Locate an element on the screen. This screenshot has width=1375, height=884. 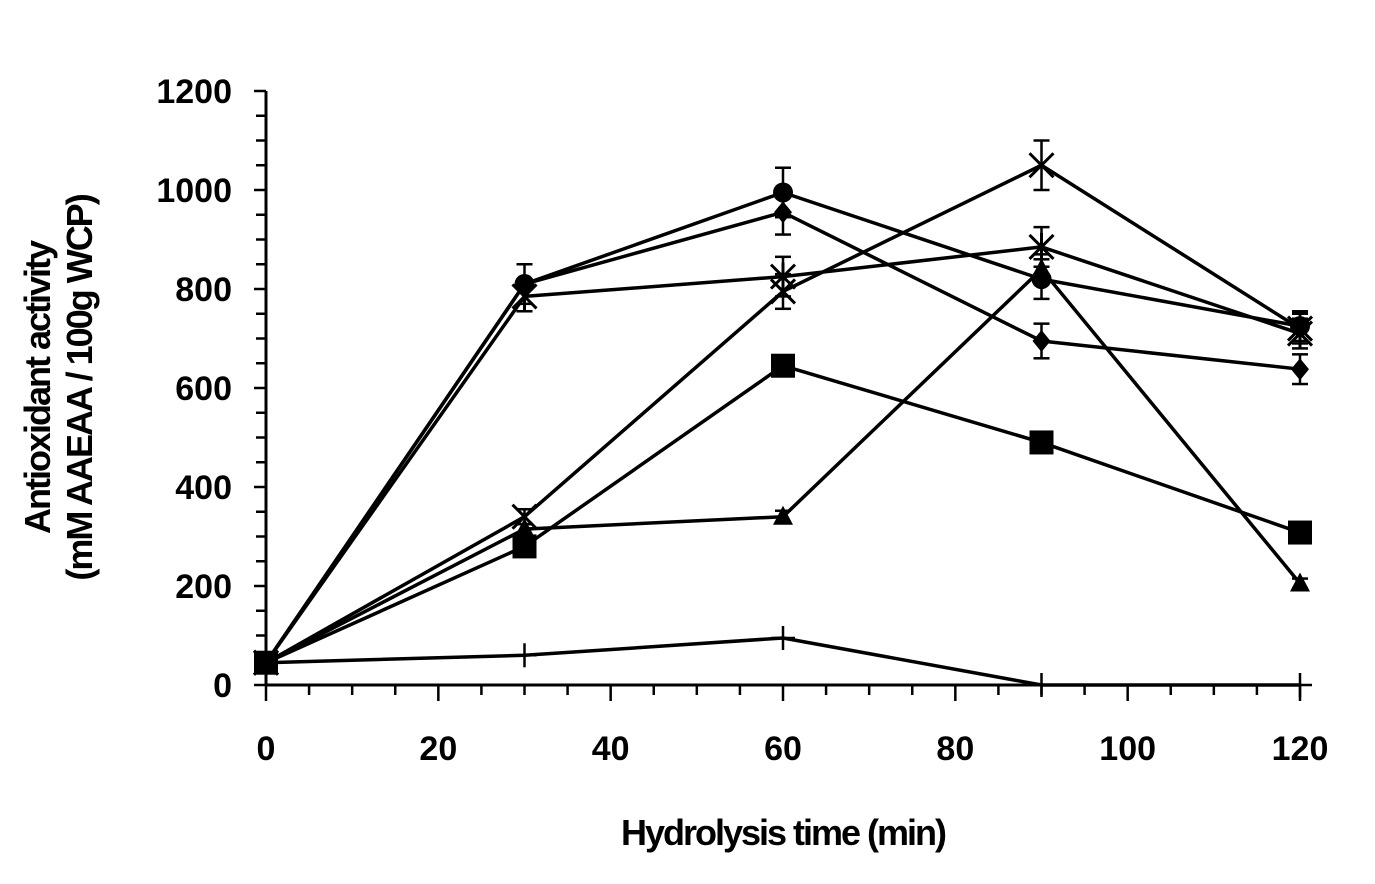
y-tick-label: 600 is located at coordinates (203, 389).